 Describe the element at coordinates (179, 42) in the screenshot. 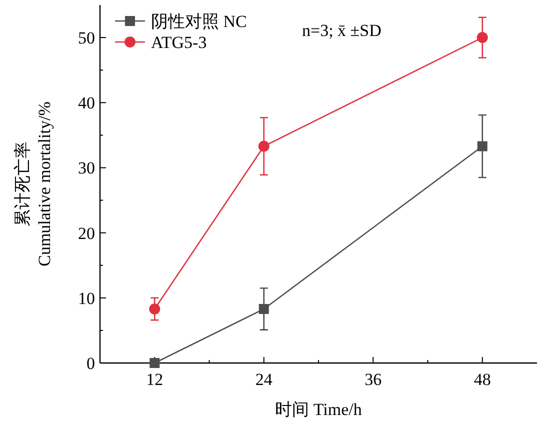

I see `legend-label: ATG5-3` at that location.